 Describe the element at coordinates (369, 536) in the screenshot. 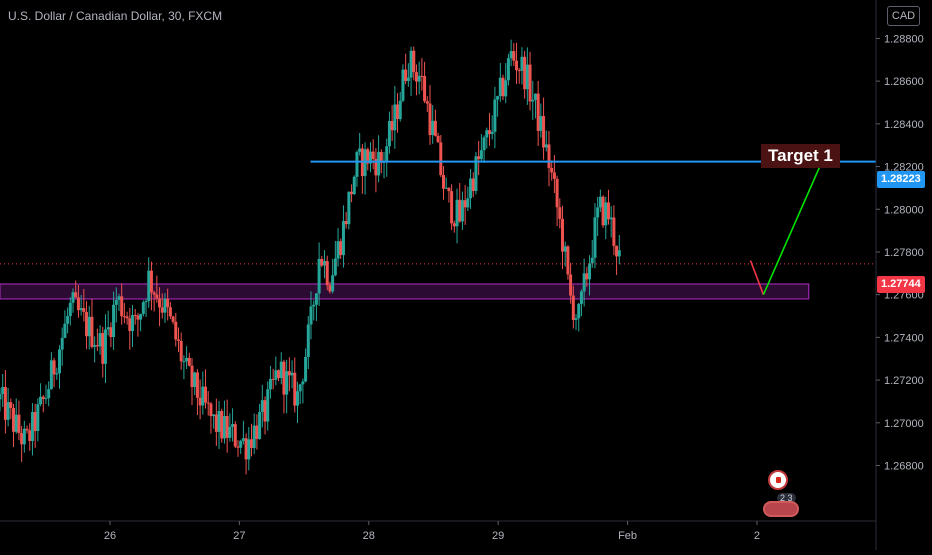

I see `time-tick-label: 28` at that location.